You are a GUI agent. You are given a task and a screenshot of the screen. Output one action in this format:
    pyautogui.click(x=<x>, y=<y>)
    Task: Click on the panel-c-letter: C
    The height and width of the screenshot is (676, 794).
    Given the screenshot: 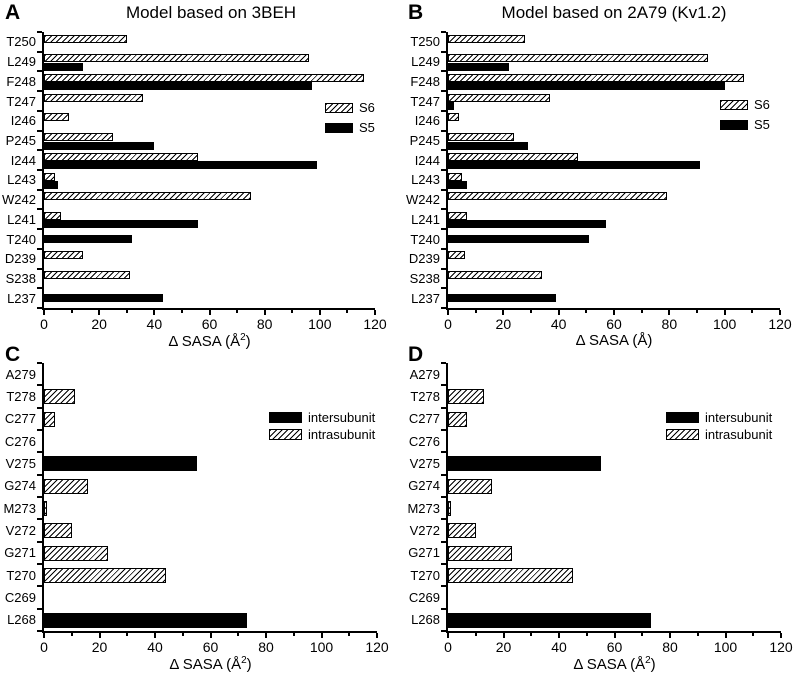 What is the action you would take?
    pyautogui.click(x=13, y=354)
    